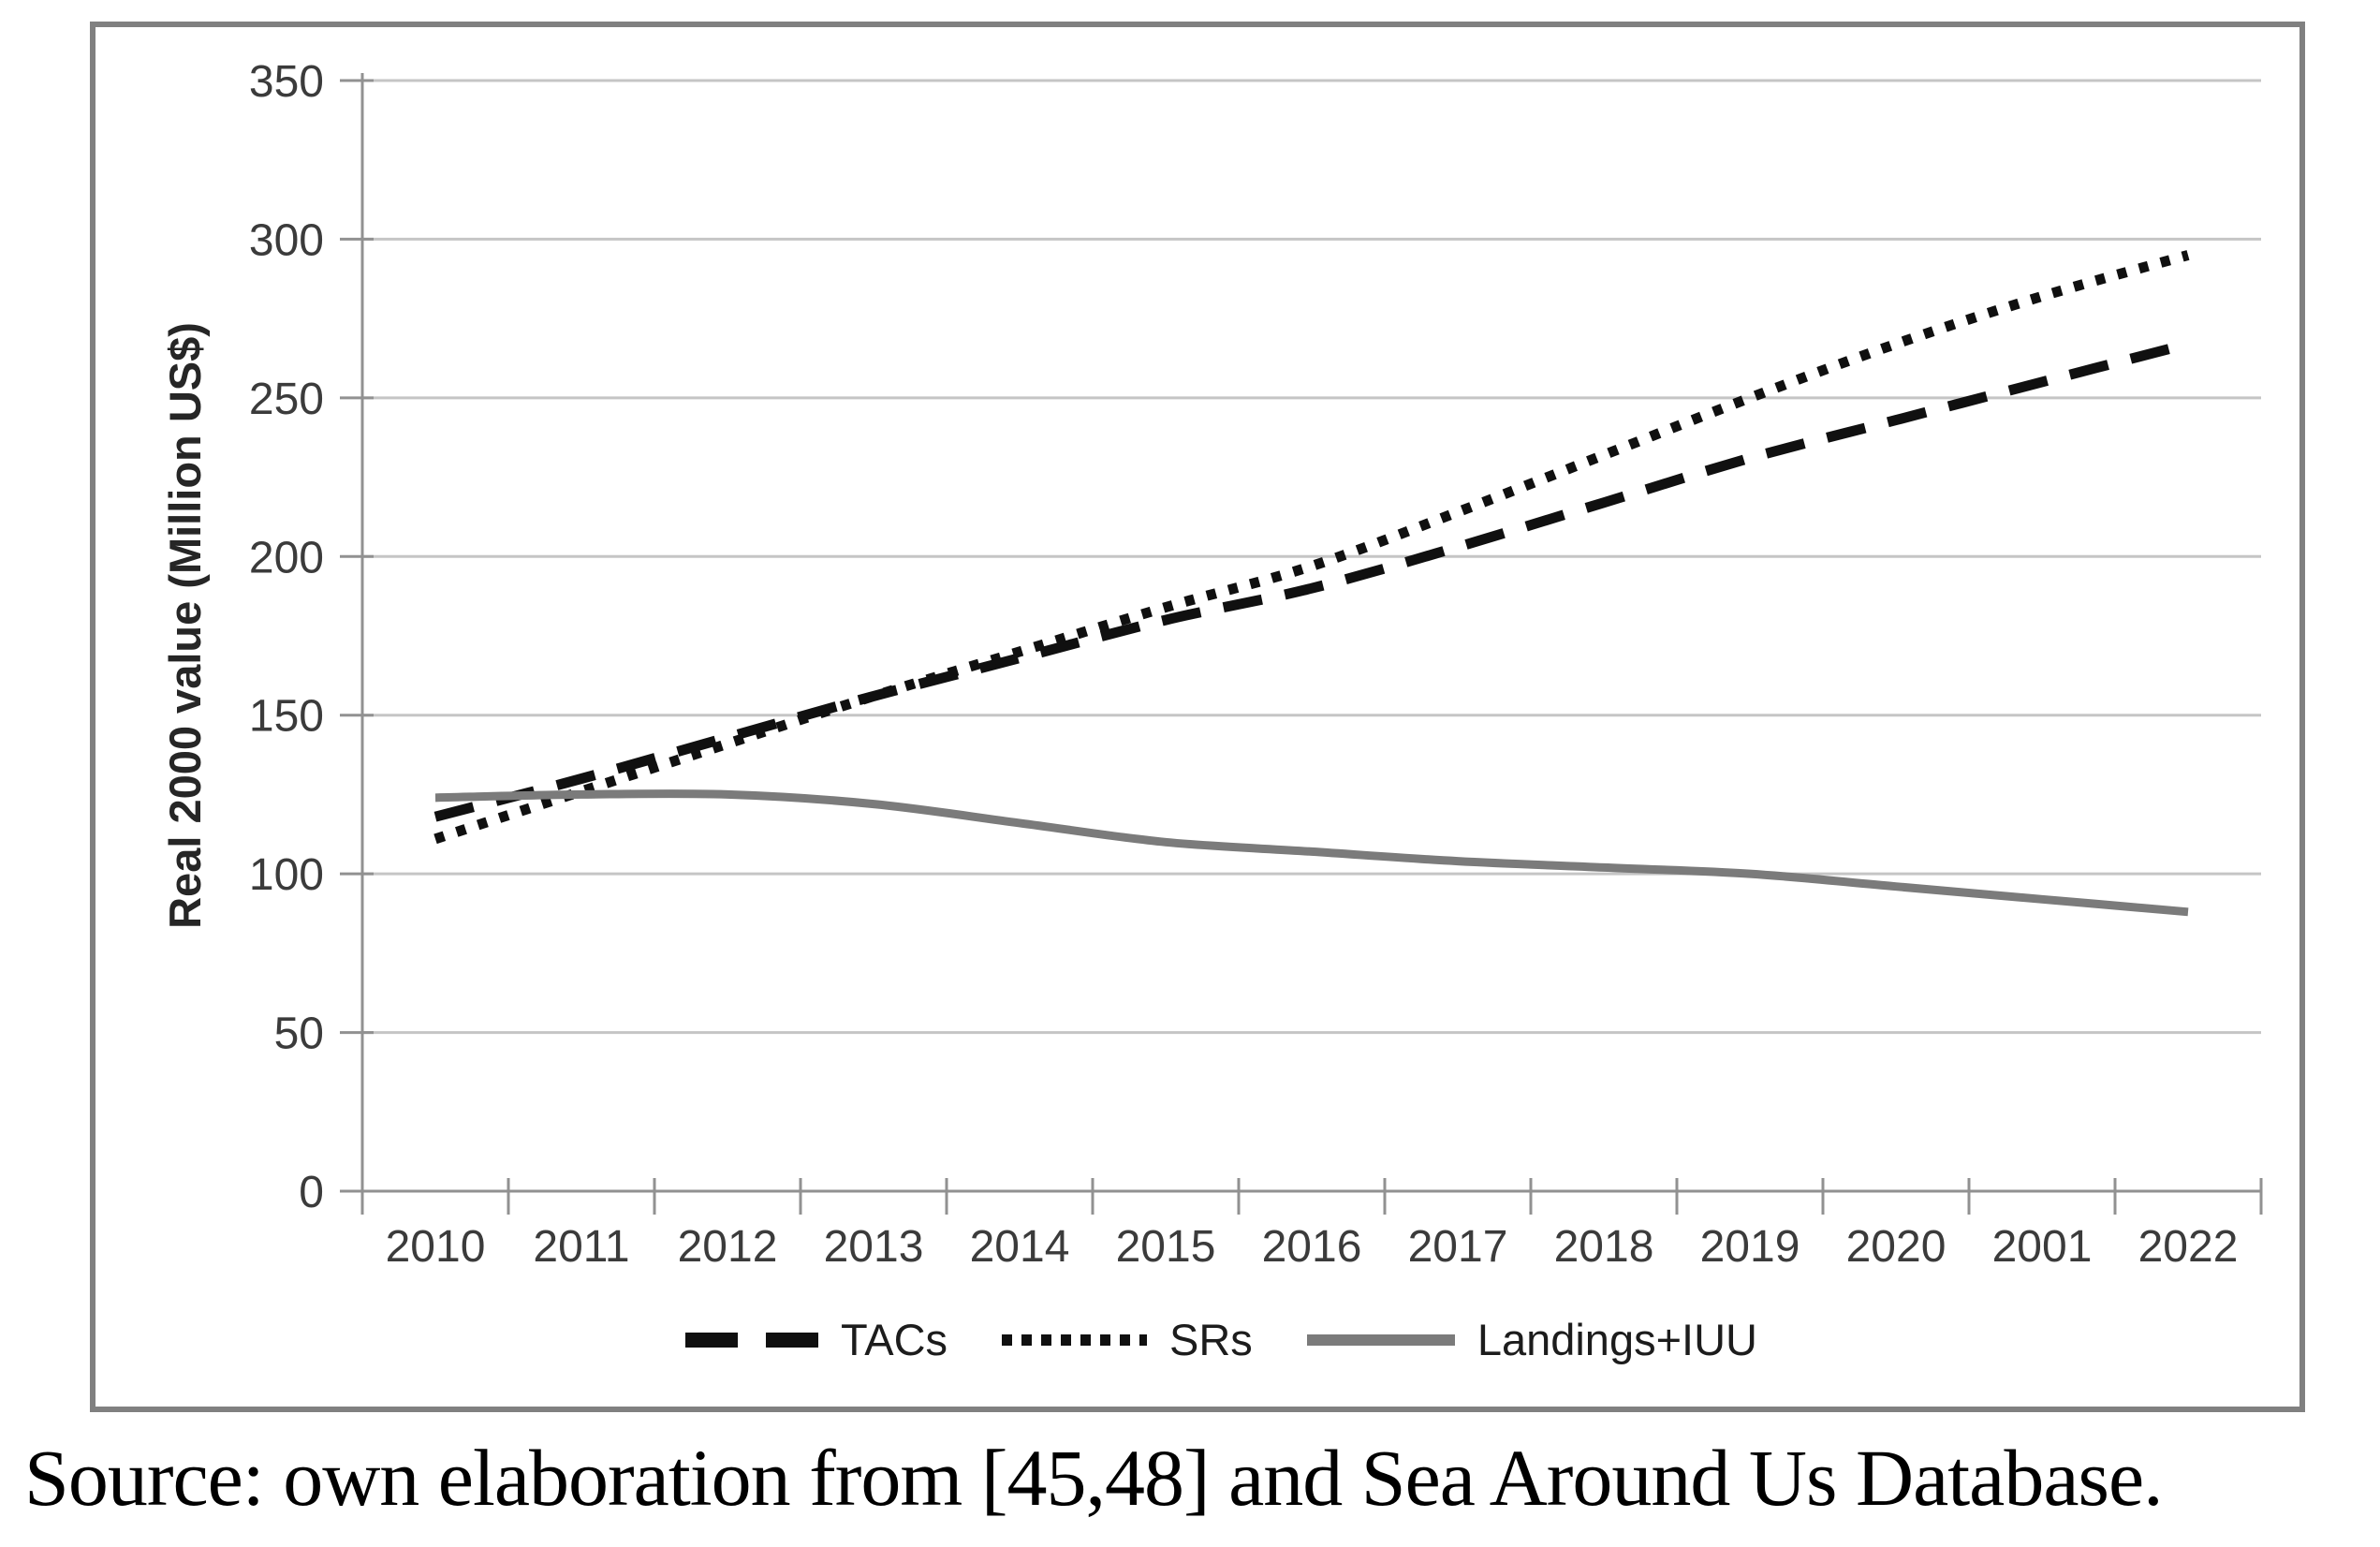 Image resolution: width=2380 pixels, height=1547 pixels. I want to click on legend-label-tacs: TACs, so click(894, 1339).